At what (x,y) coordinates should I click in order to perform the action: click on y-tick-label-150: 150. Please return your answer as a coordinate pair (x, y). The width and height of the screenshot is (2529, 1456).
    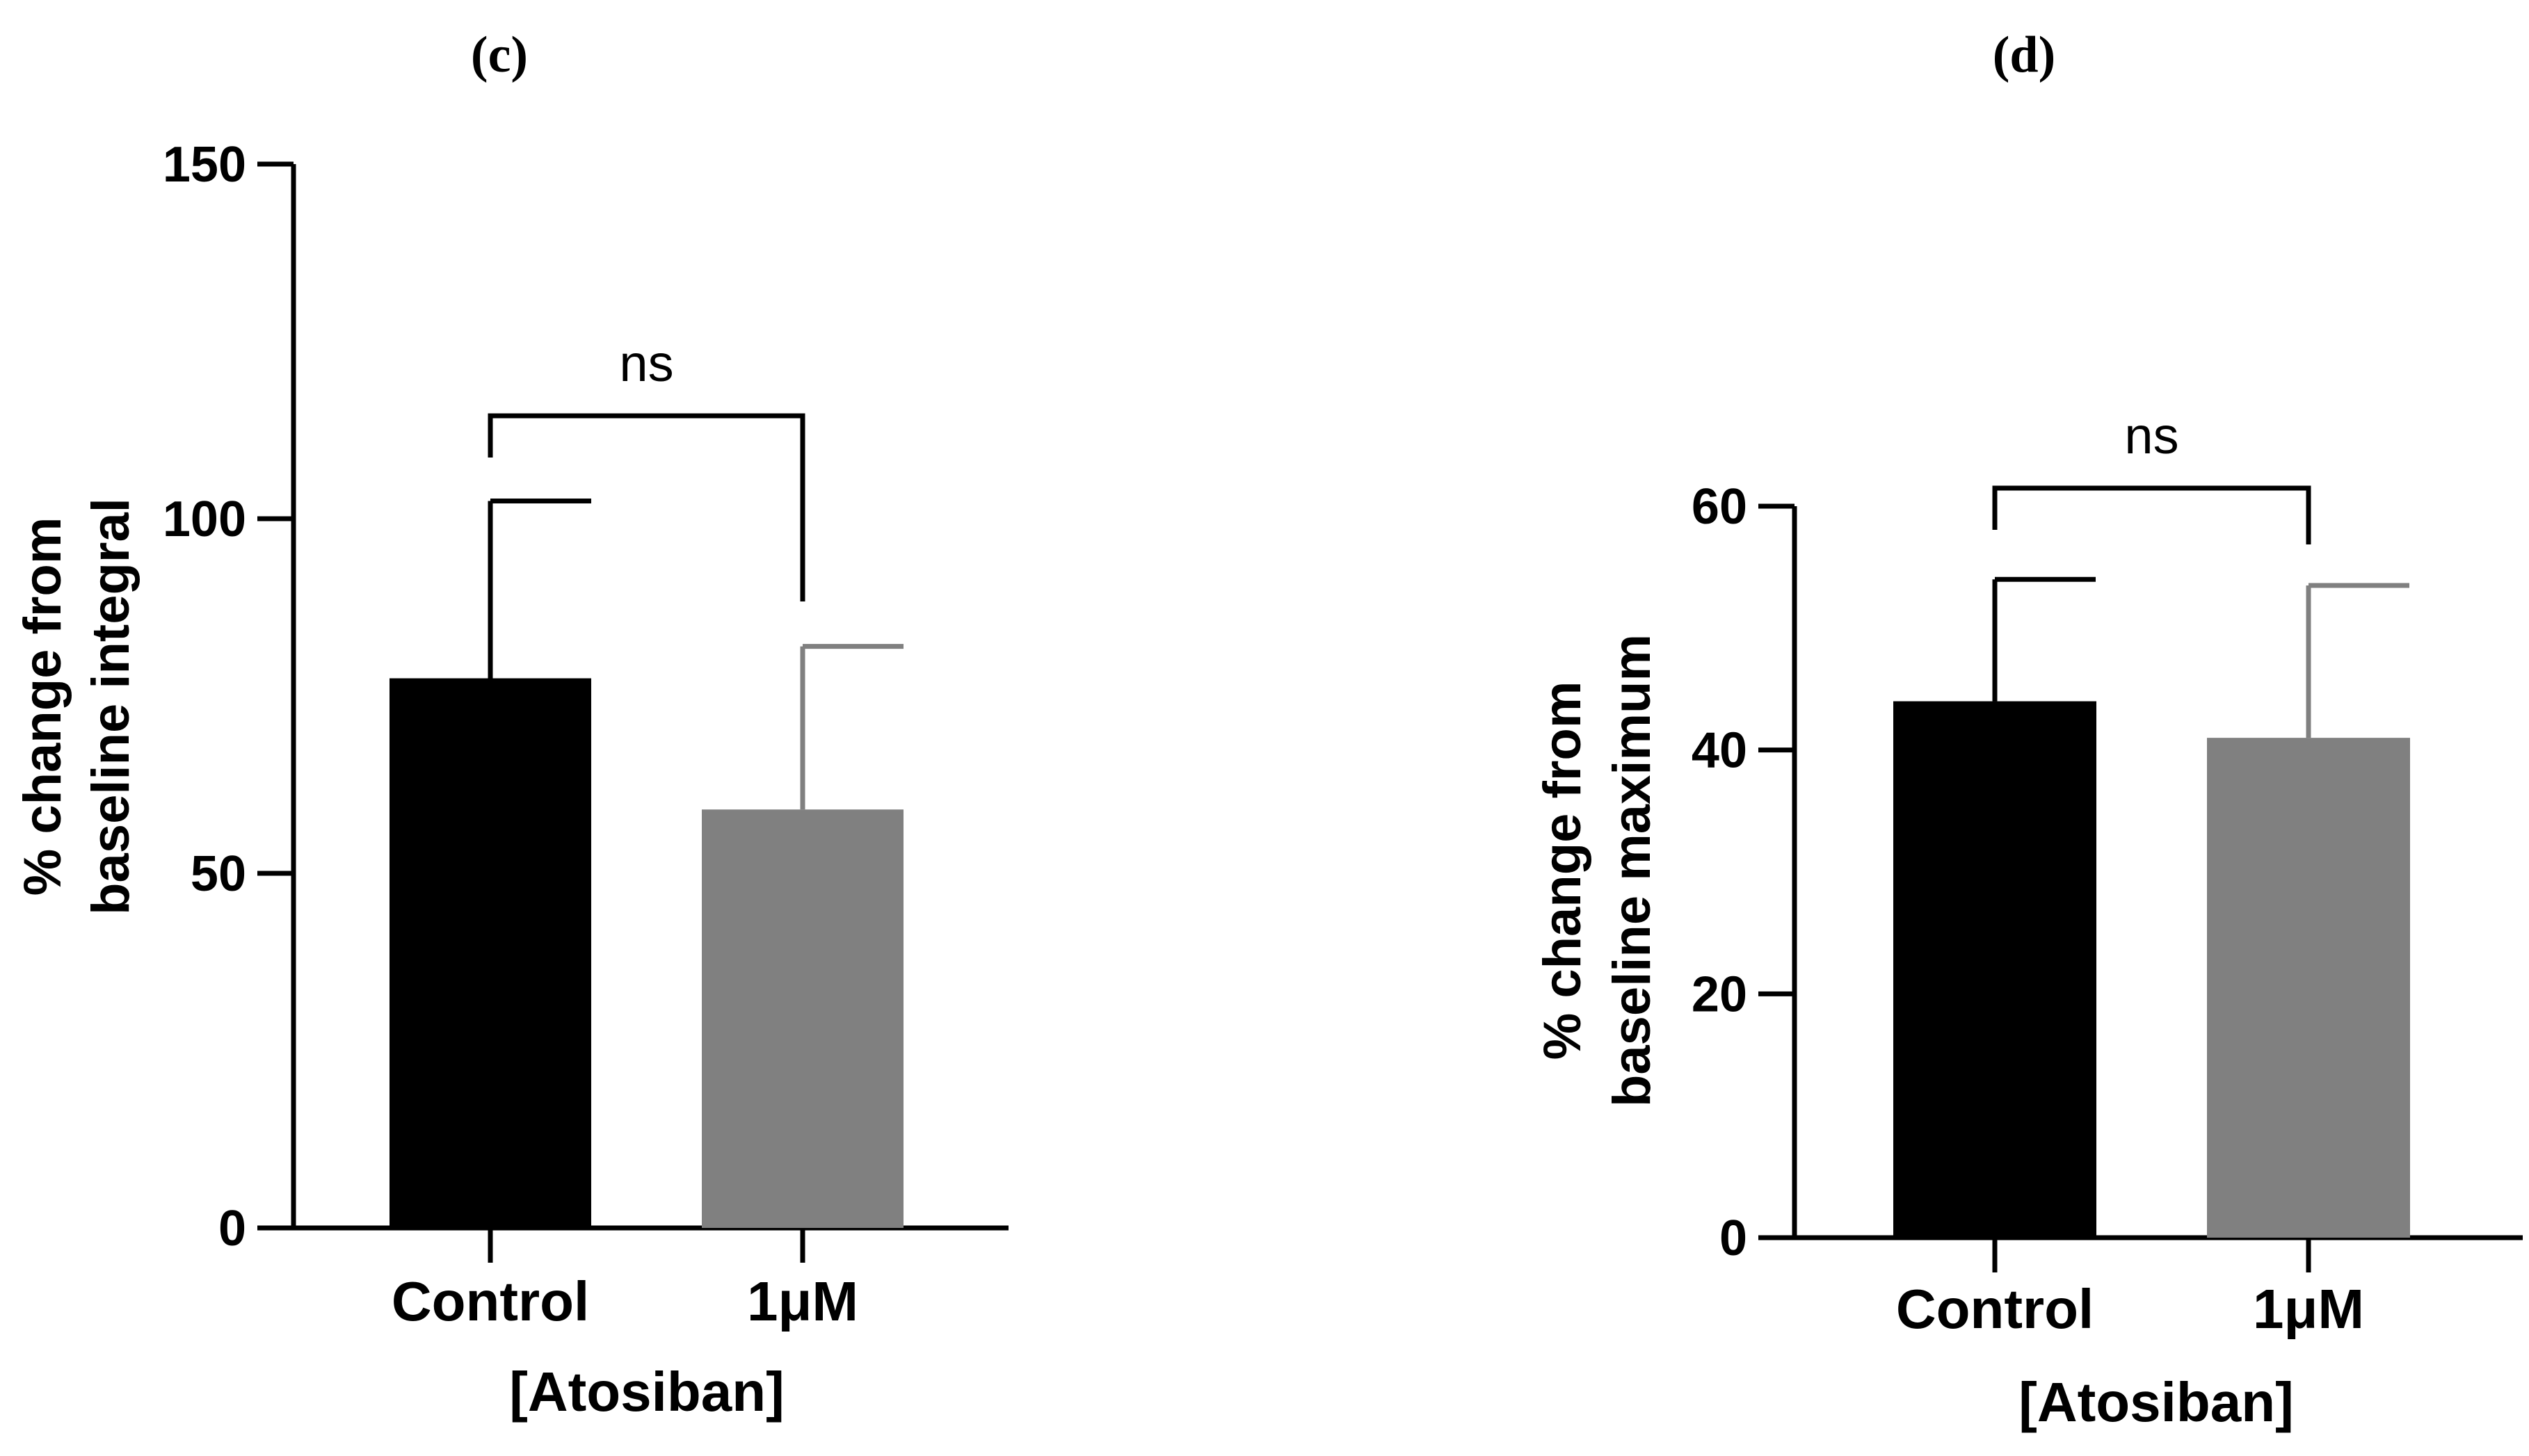
    Looking at the image, I should click on (204, 165).